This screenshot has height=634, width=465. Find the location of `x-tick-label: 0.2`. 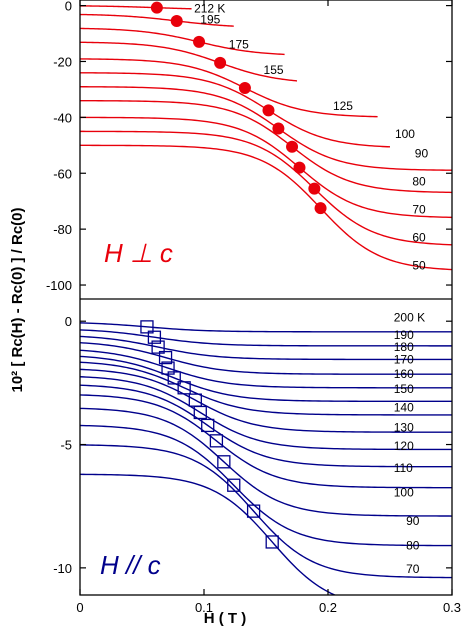

x-tick-label: 0.2 is located at coordinates (328, 607).